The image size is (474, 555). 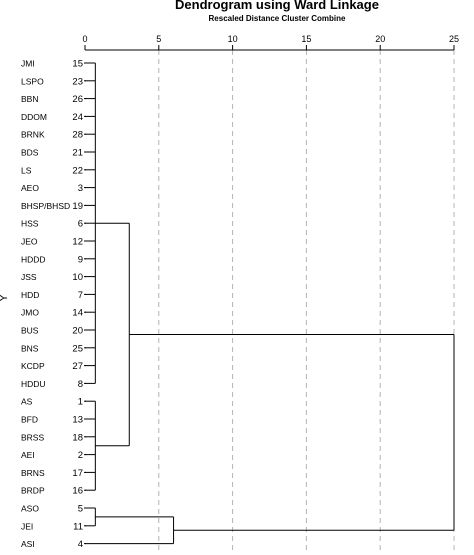 I want to click on leaf-case-number: 20, so click(x=77, y=331).